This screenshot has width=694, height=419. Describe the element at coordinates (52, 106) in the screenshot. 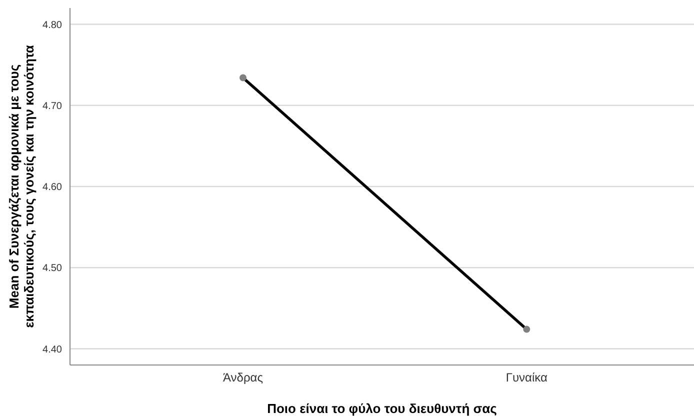

I see `y-tick-label: 4.70` at that location.